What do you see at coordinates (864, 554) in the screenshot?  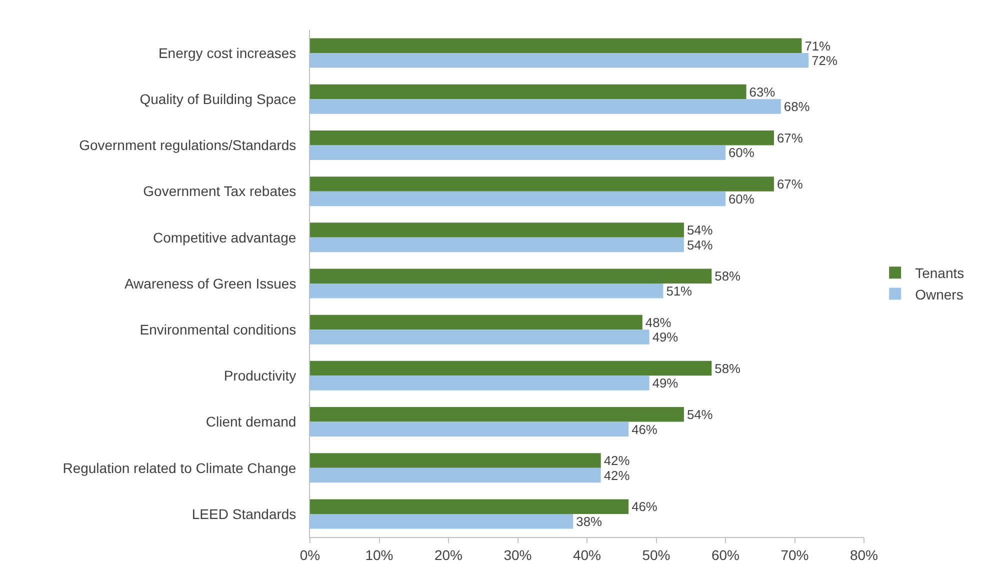 I see `x-tick-label: 80%` at bounding box center [864, 554].